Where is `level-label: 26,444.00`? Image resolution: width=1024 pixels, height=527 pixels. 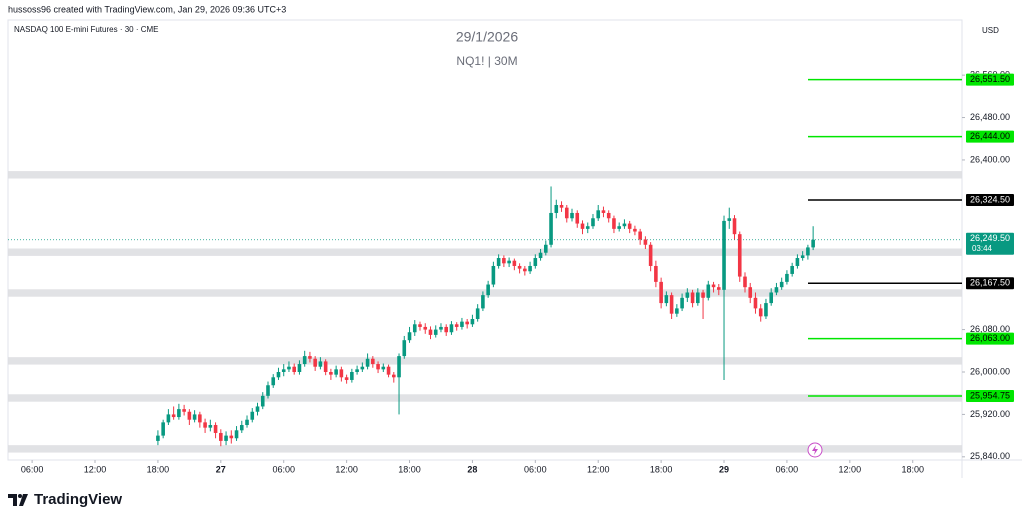 level-label: 26,444.00 is located at coordinates (990, 136).